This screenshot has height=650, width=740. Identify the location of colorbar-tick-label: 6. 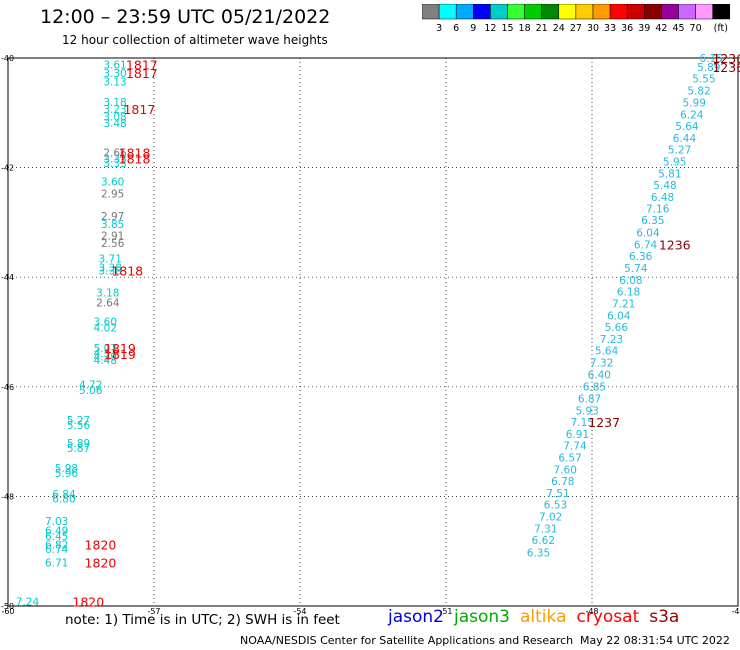
(456, 28).